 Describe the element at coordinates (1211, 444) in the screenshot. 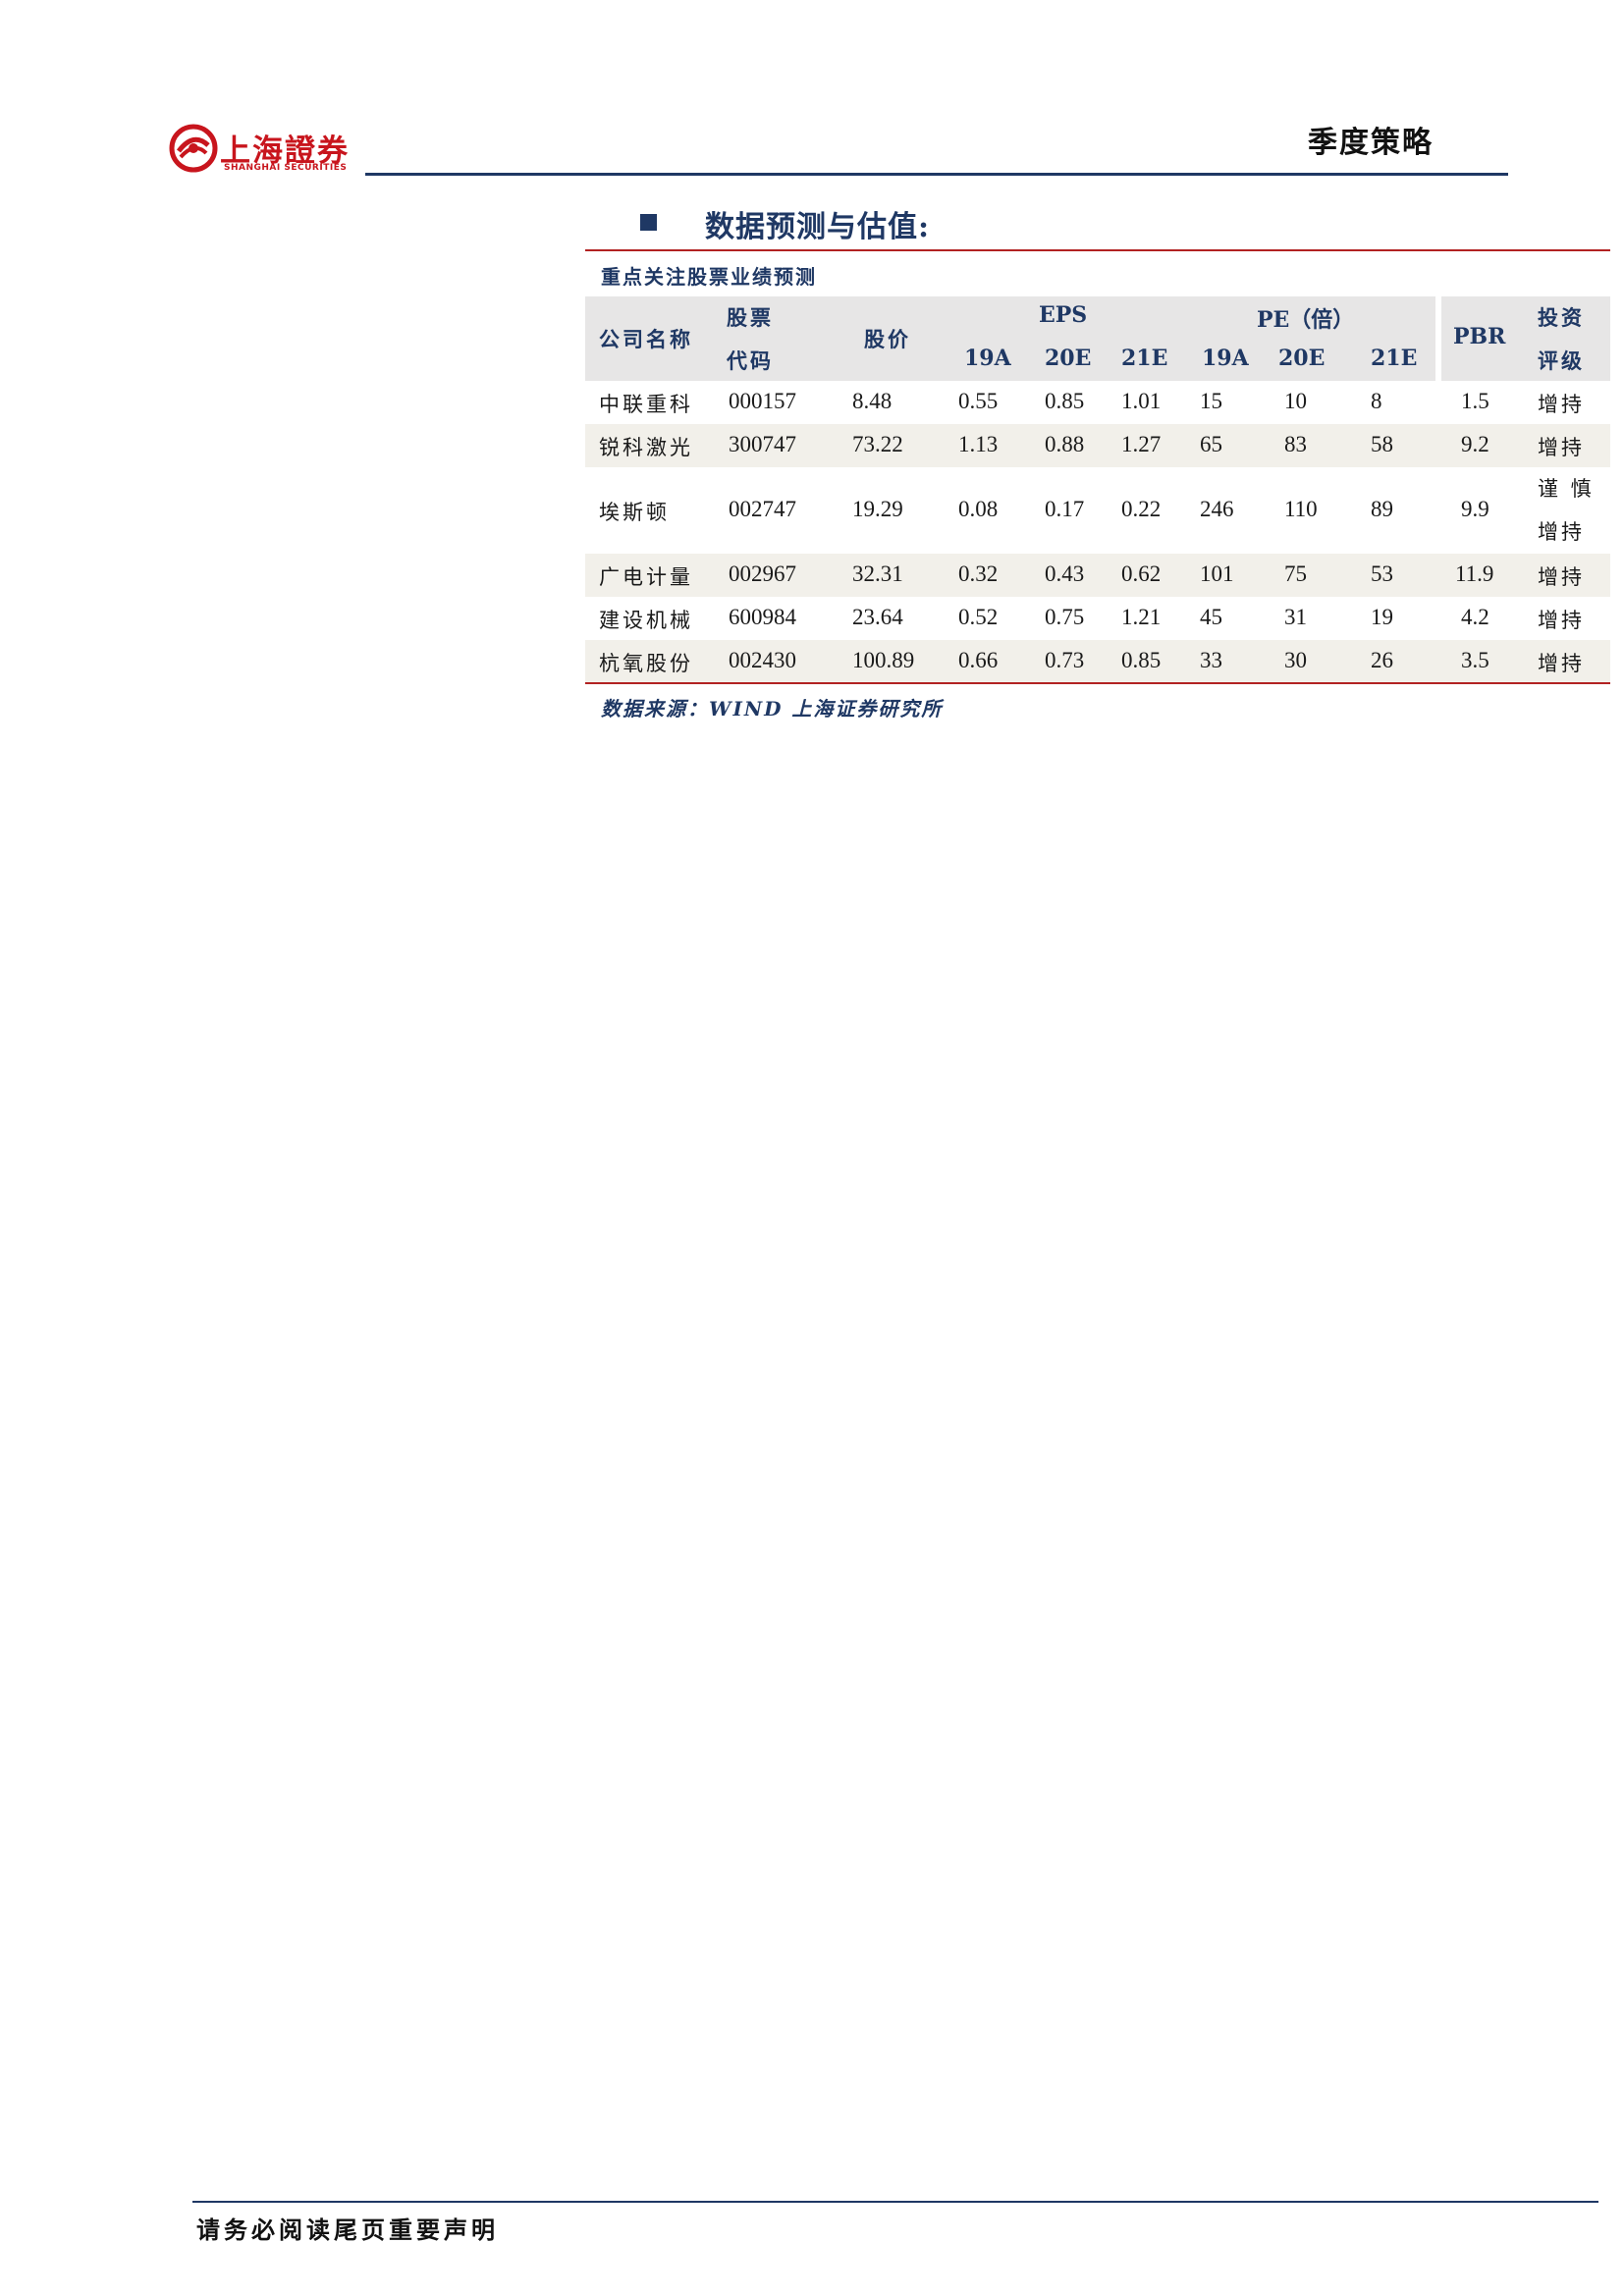

I see `cell-pe-19a: 65` at that location.